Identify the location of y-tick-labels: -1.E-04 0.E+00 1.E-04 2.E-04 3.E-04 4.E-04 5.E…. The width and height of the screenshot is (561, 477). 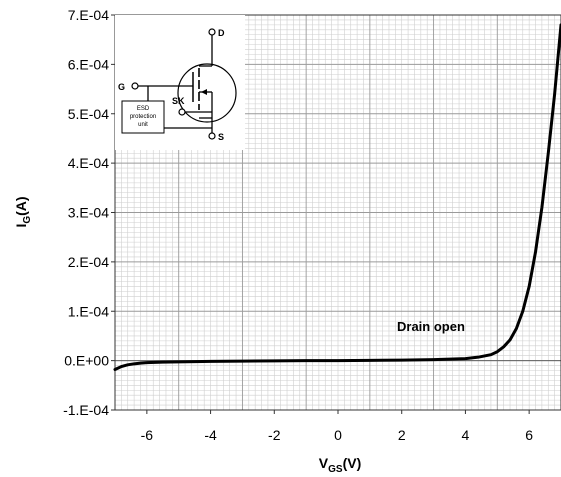
(89, 212).